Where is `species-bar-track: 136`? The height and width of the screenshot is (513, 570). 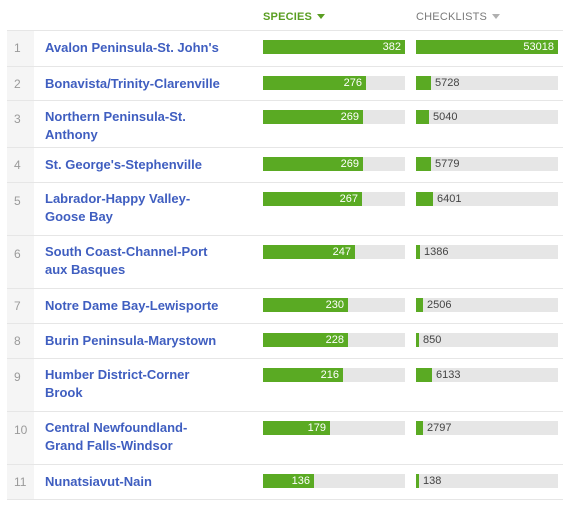
species-bar-track: 136 is located at coordinates (334, 481).